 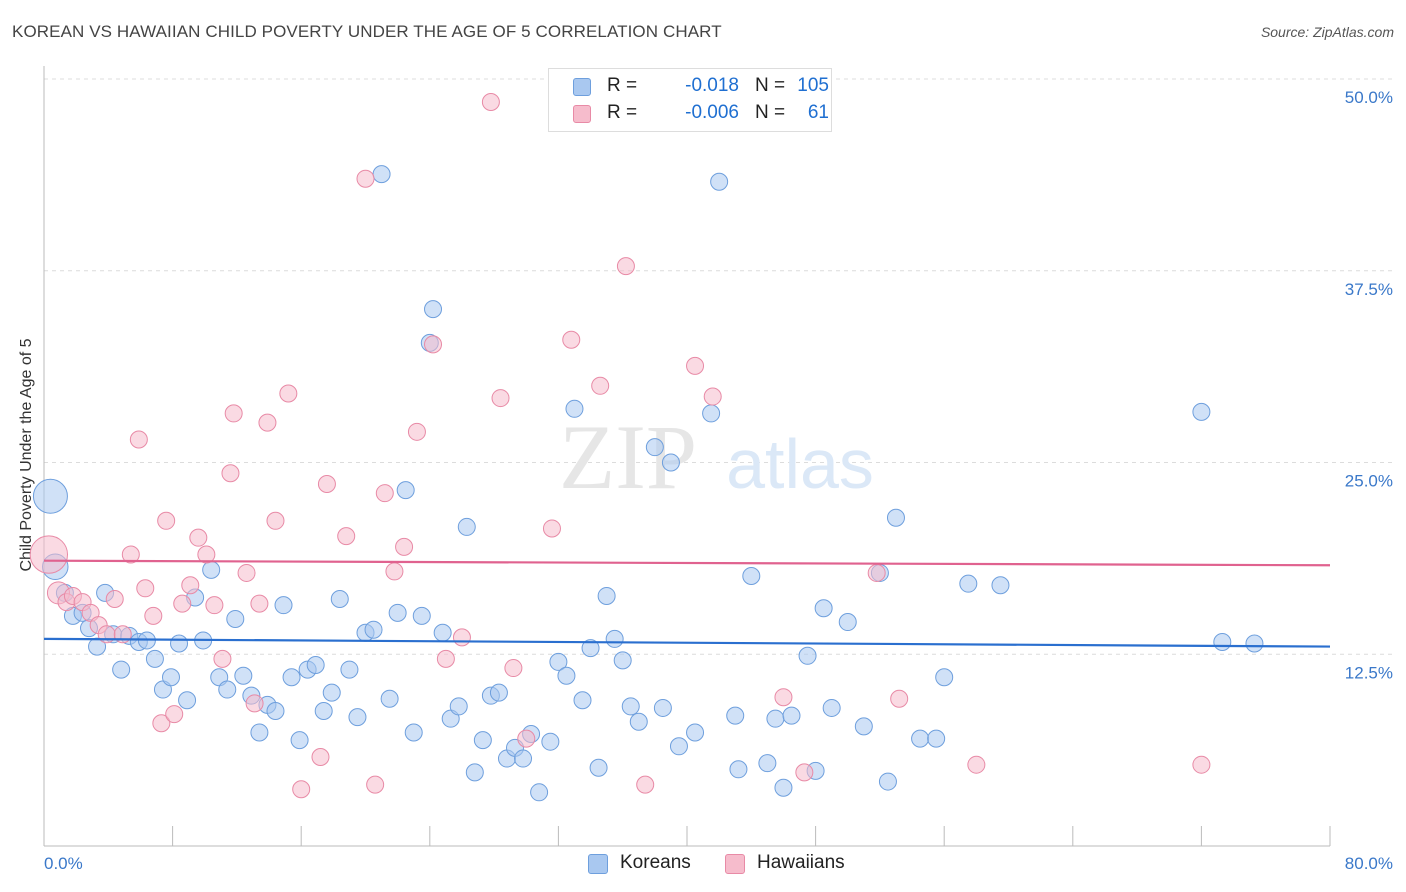 What do you see at coordinates (687, 642) in the screenshot?
I see `korean-trend-line` at bounding box center [687, 642].